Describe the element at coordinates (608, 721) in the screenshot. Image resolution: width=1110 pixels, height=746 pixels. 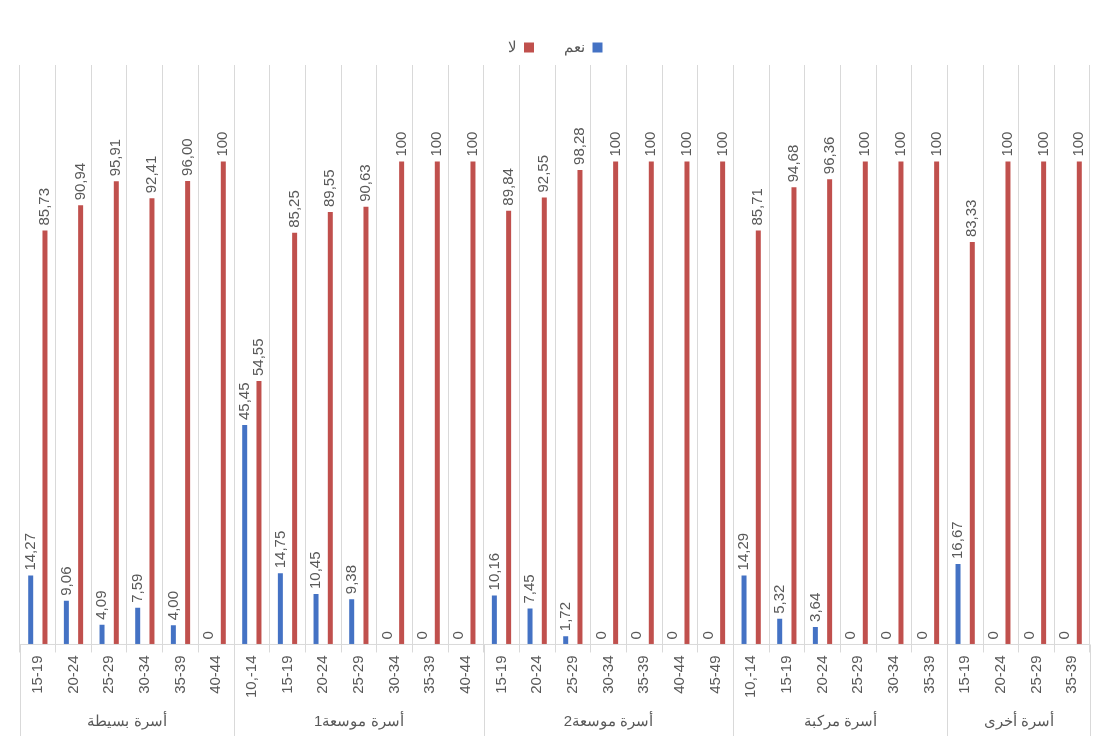
I see `text: أسرة موسعة2` at that location.